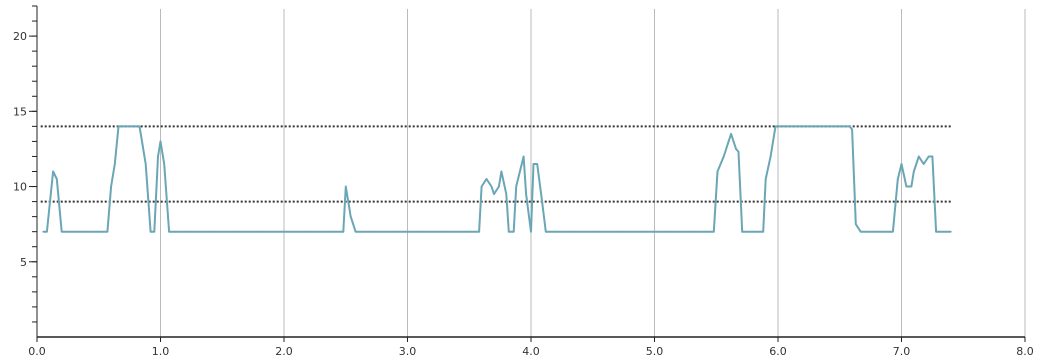 This screenshot has height=361, width=1040. Describe the element at coordinates (20, 36) in the screenshot. I see `y-tick-label: 20` at that location.